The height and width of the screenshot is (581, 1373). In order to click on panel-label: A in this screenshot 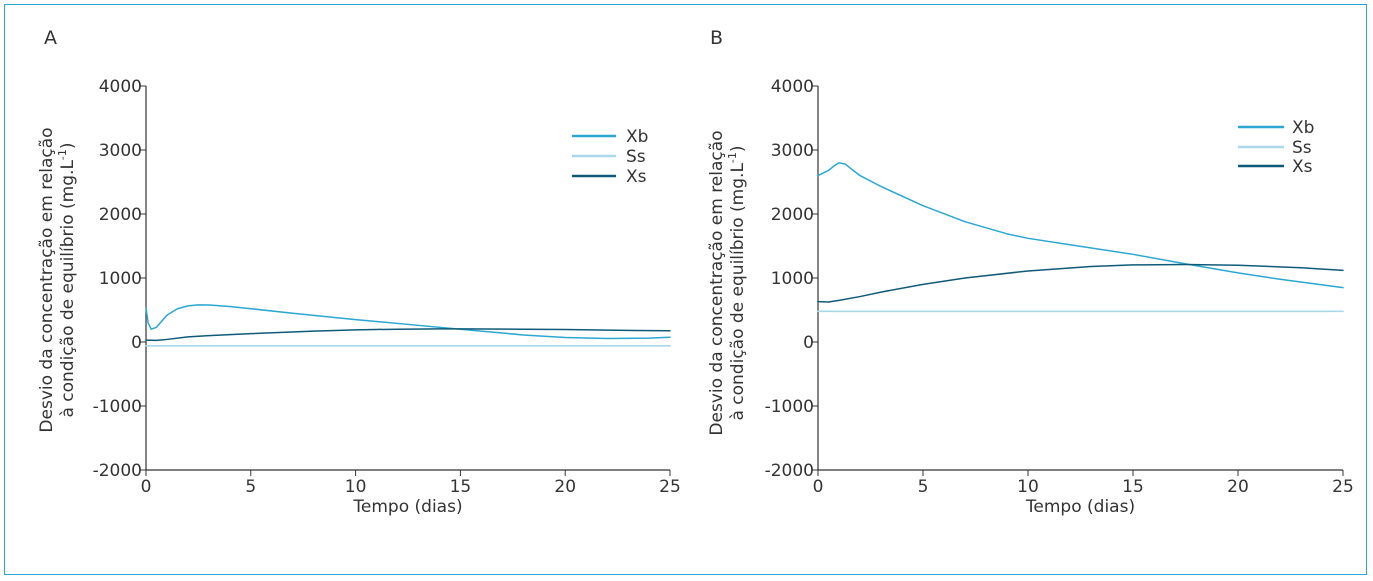, I will do `click(50, 38)`.